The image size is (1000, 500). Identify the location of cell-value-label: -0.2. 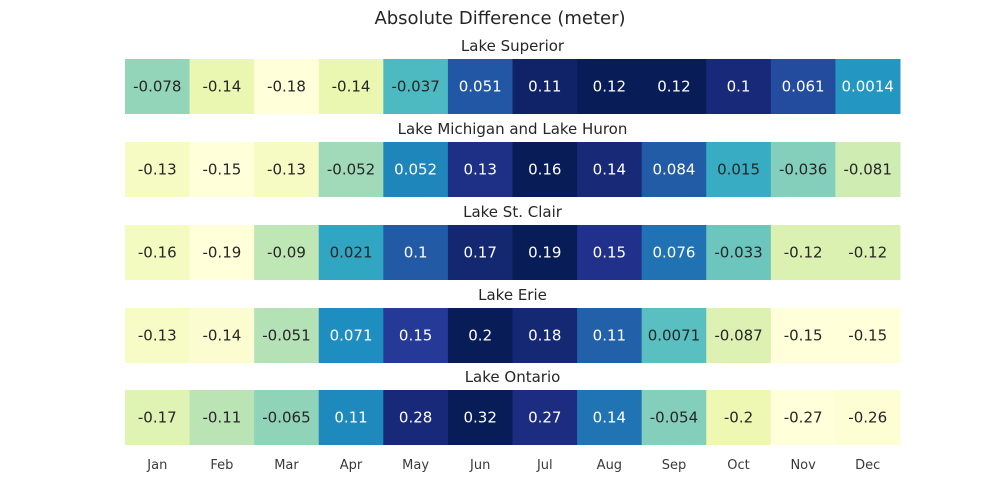
(738, 418).